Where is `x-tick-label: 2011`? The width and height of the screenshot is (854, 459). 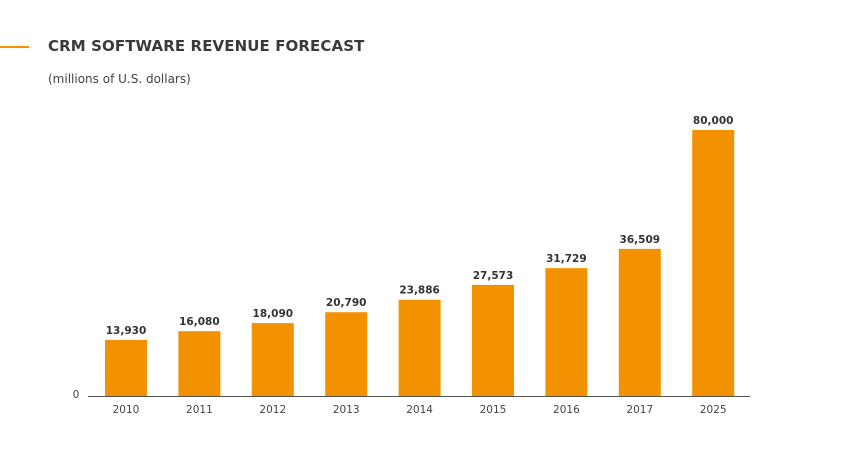 x-tick-label: 2011 is located at coordinates (199, 410).